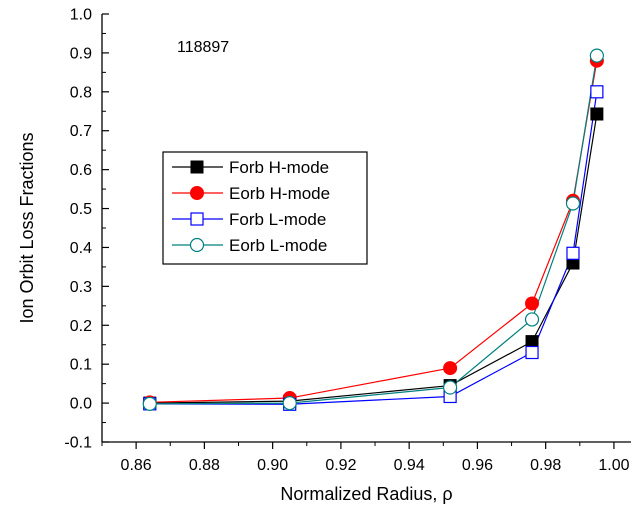 The height and width of the screenshot is (512, 643). Describe the element at coordinates (81, 53) in the screenshot. I see `y-tick-label: 0.9` at that location.